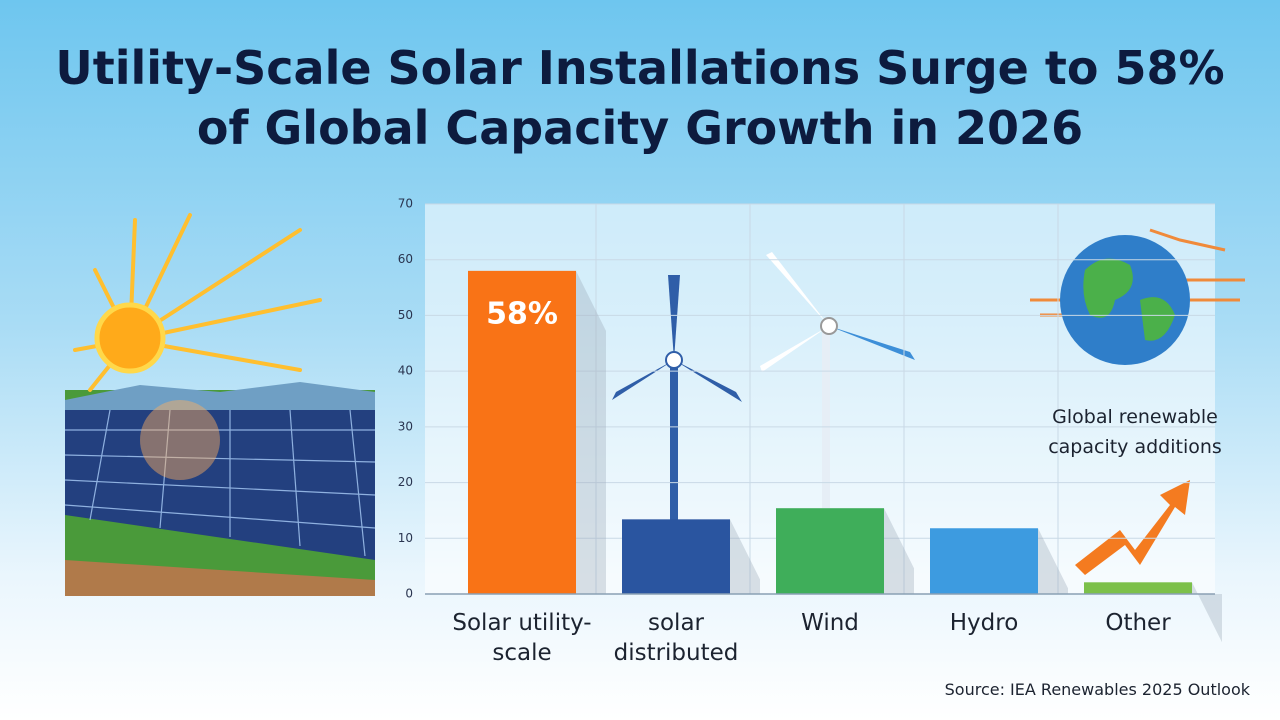 The height and width of the screenshot is (720, 1280). I want to click on value-label: 58%, so click(522, 313).